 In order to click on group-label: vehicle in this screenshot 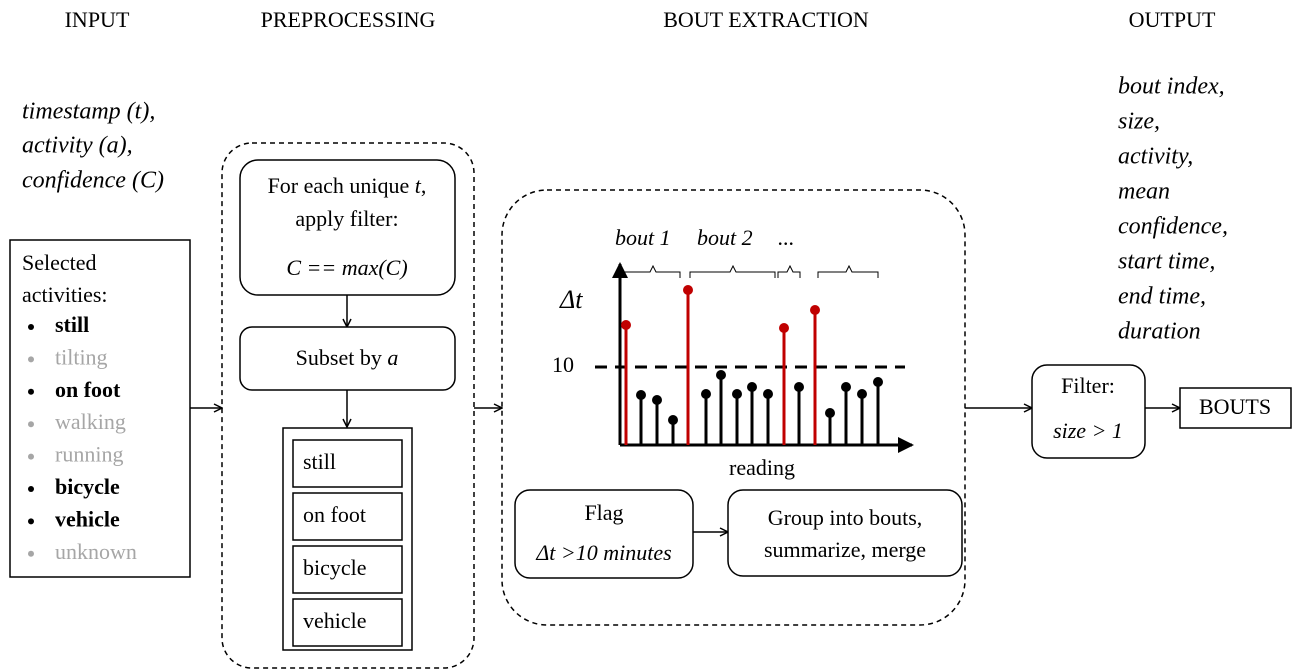, I will do `click(335, 620)`.